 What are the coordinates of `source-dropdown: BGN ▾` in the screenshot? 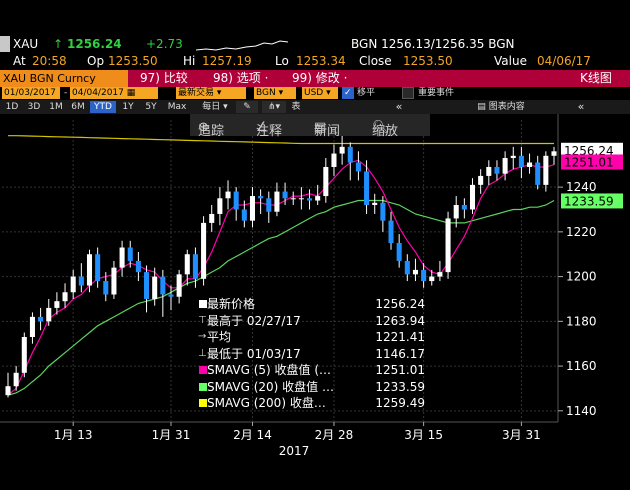 It's located at (275, 93).